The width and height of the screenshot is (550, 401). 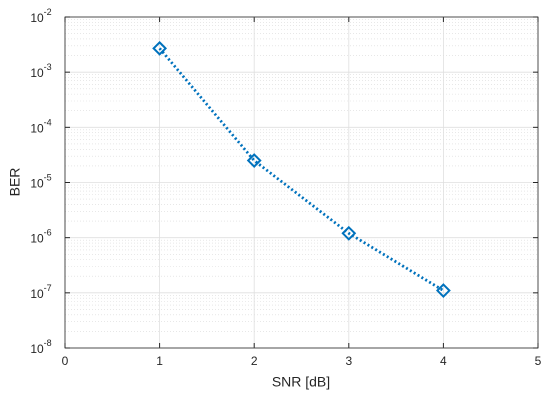 I want to click on x-axis-label: SNR [dB], so click(x=301, y=382).